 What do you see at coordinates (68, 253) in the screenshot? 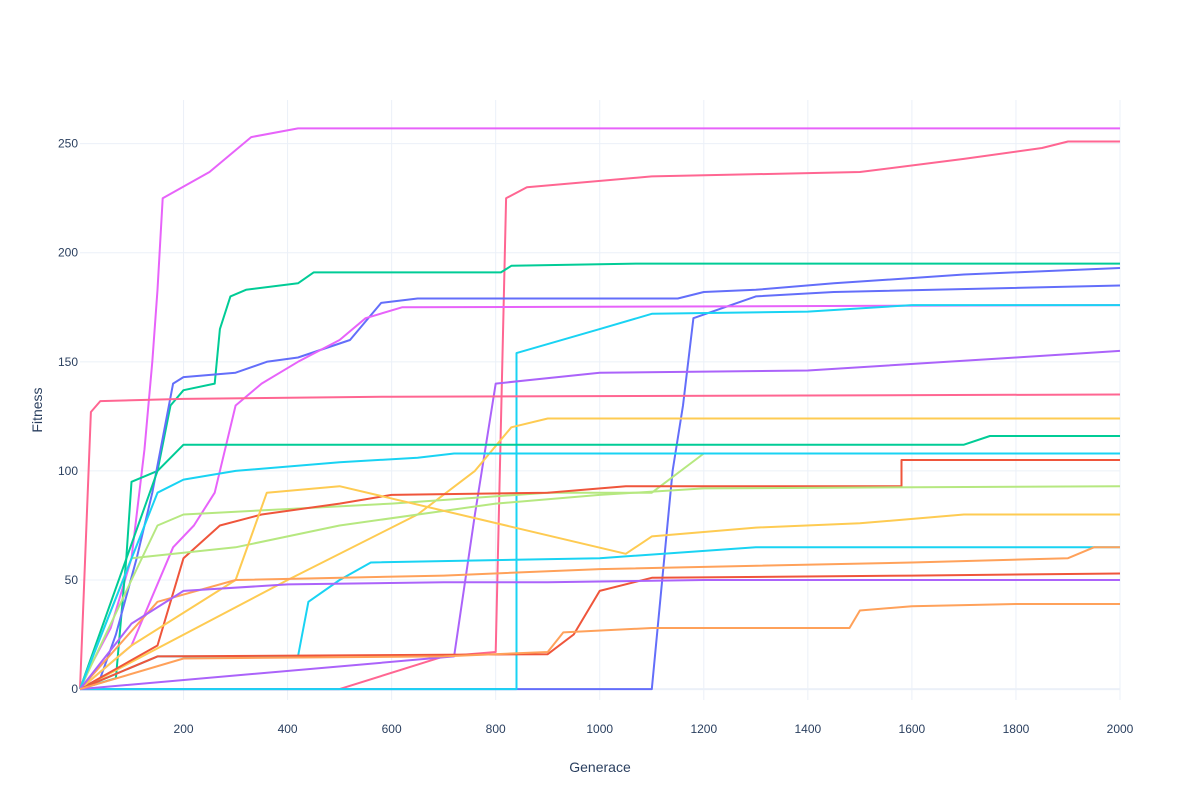
I see `y-tick-label: 200` at bounding box center [68, 253].